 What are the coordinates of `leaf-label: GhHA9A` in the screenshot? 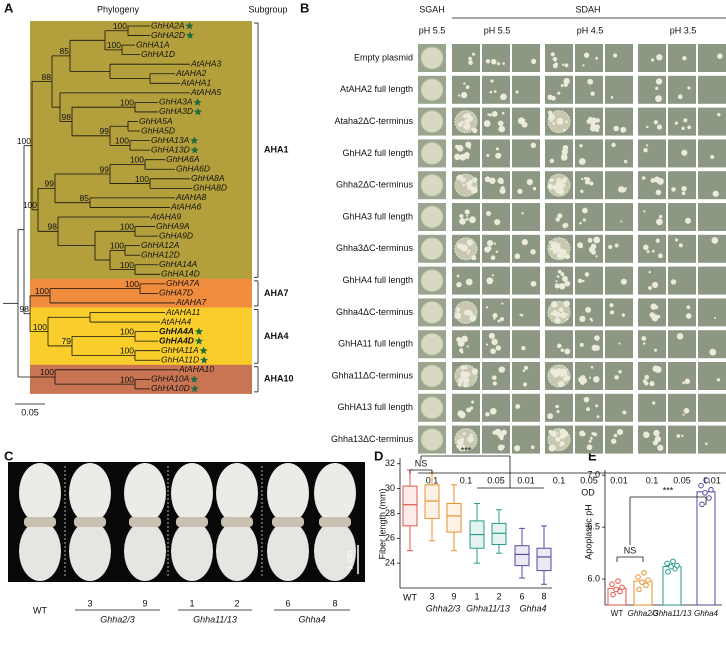 It's located at (173, 226).